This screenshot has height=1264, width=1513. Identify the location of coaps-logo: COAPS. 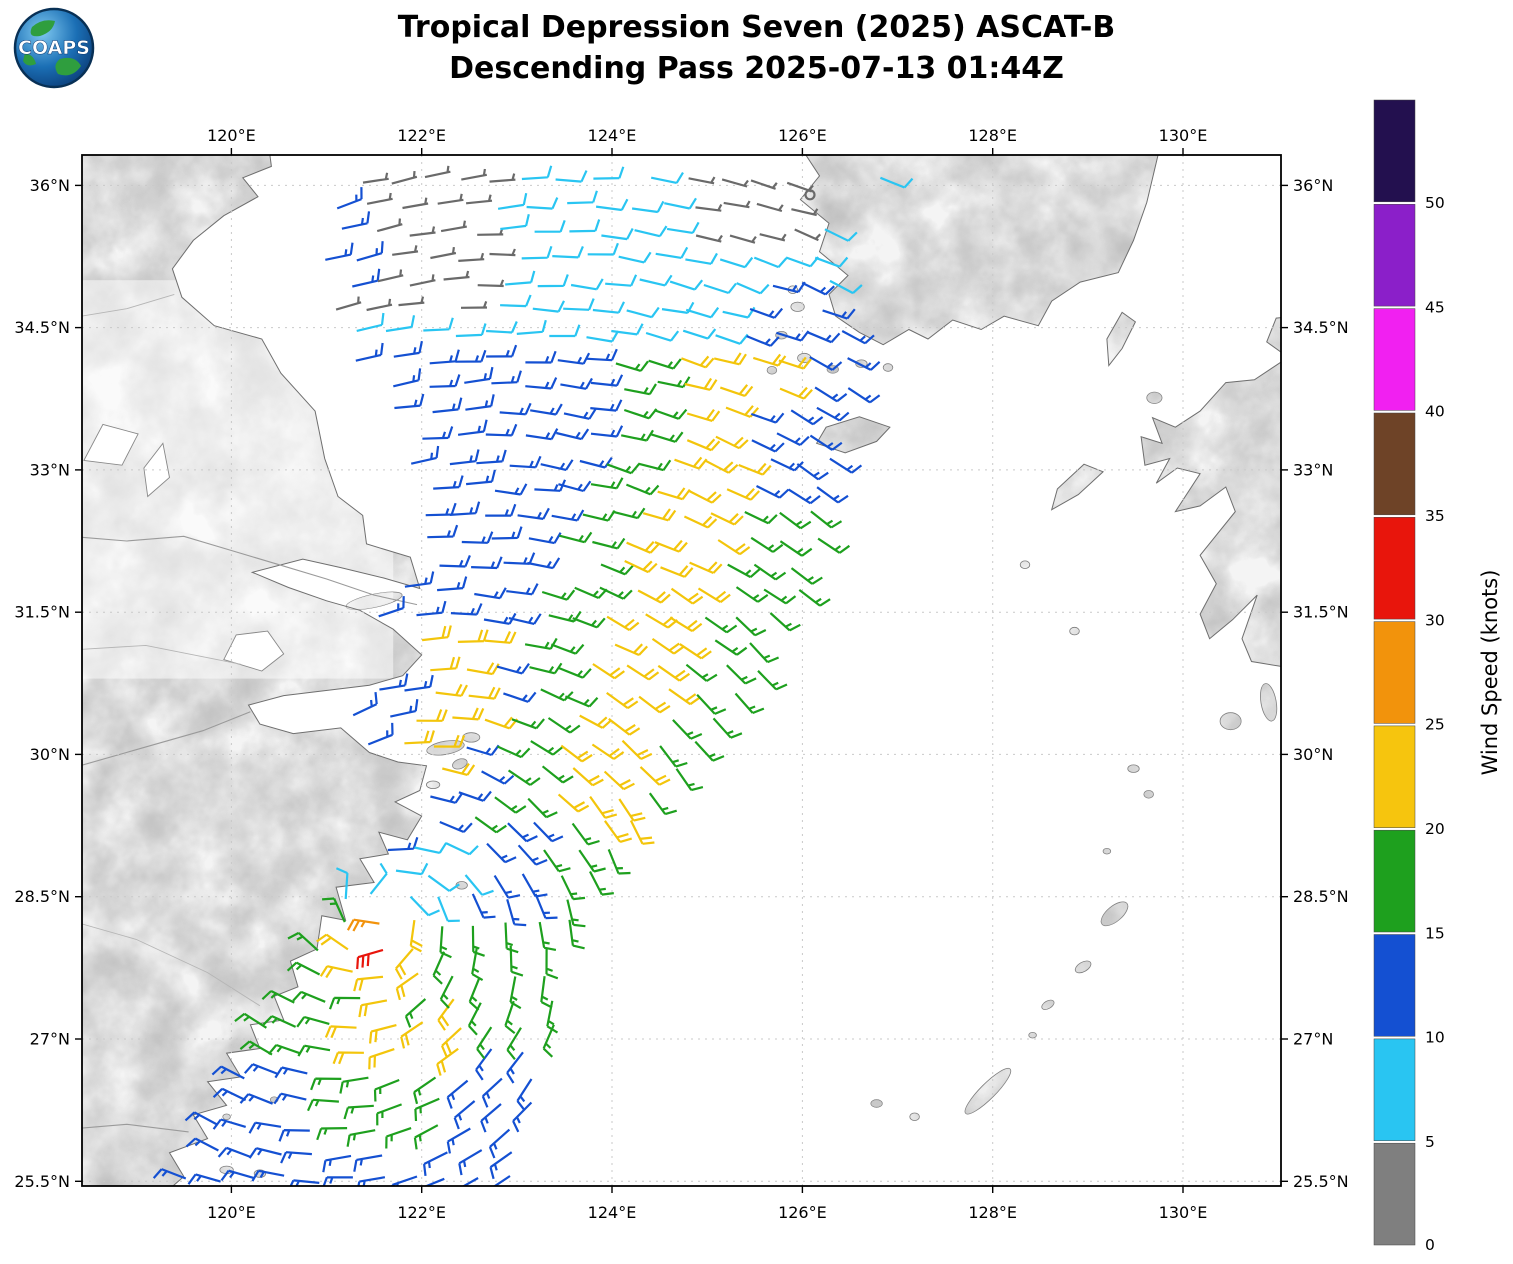
(54, 48).